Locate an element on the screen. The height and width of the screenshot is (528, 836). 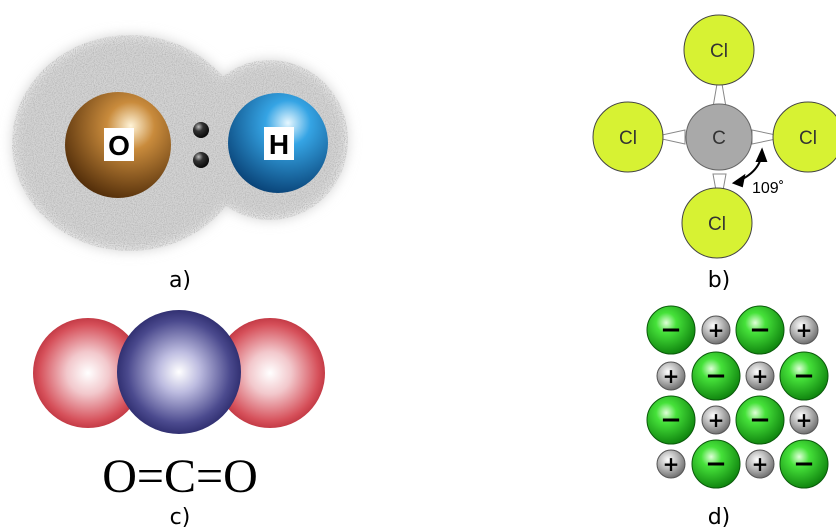
ion-lattice: − + − ++ − + −− + − ++ − + − is located at coordinates (737, 397).